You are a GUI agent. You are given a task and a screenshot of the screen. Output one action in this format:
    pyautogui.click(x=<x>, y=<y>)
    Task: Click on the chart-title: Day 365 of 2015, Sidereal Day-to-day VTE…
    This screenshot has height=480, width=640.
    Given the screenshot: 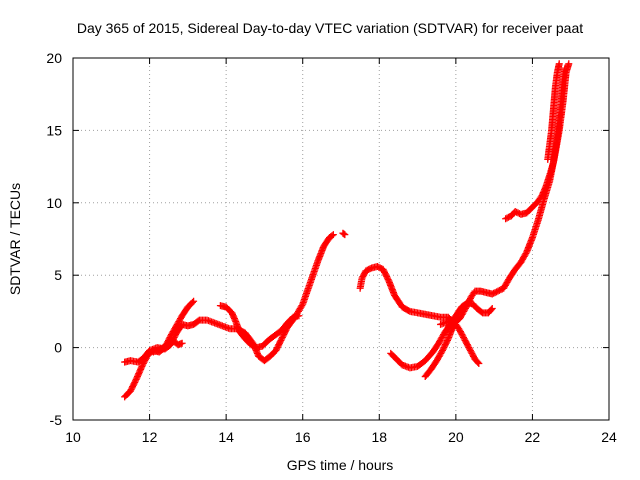 What is the action you would take?
    pyautogui.click(x=330, y=28)
    